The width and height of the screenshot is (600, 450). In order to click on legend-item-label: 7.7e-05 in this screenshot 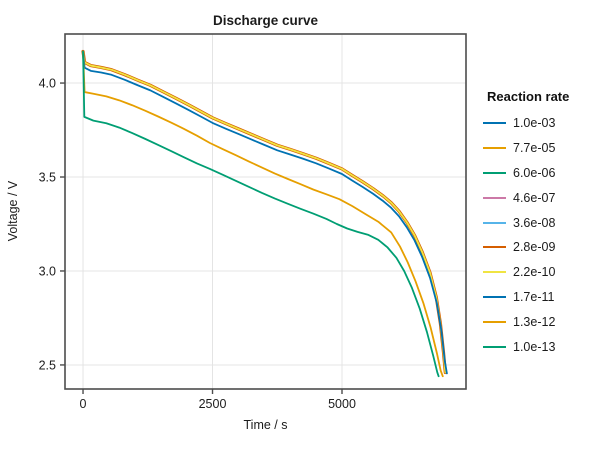, I will do `click(534, 148)`.